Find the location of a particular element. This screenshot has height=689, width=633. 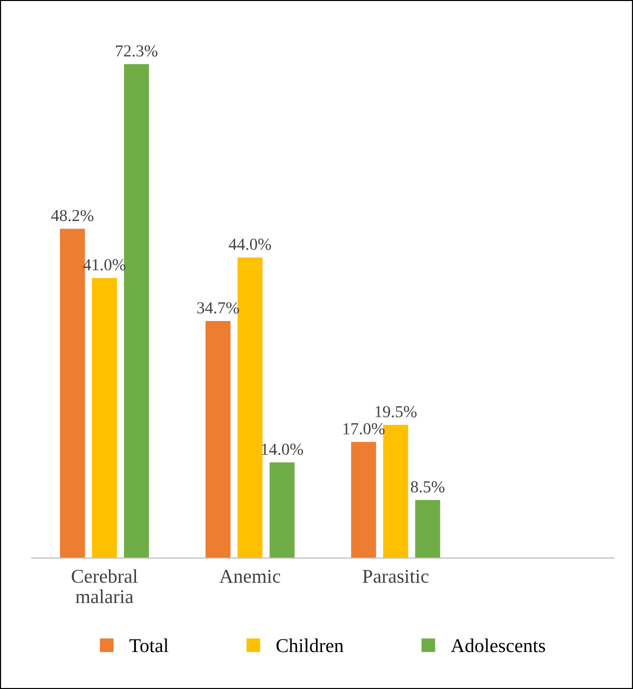

data-label: 19.5% is located at coordinates (396, 412).